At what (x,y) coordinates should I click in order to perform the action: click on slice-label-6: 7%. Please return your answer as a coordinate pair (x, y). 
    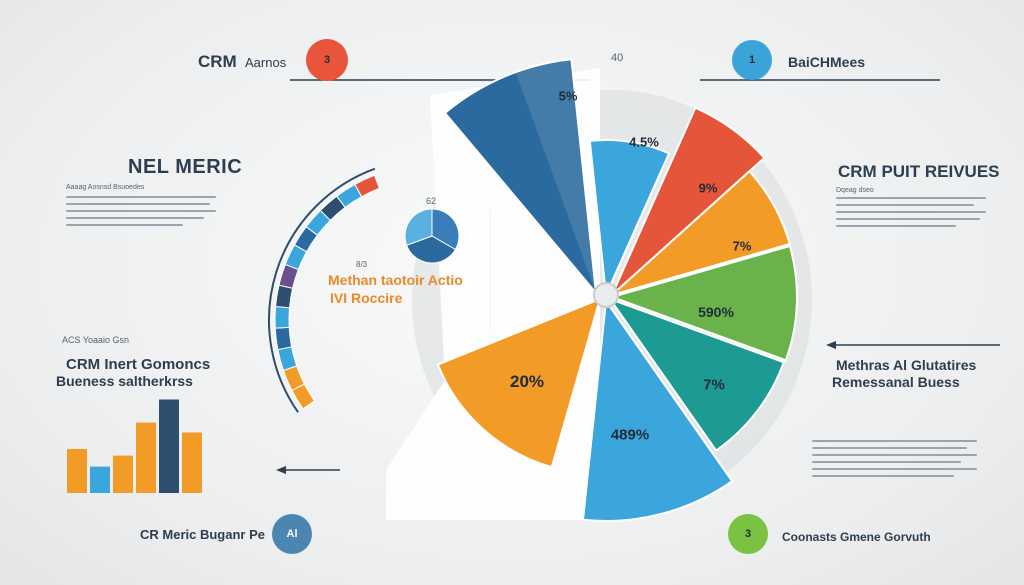
    Looking at the image, I should click on (714, 385).